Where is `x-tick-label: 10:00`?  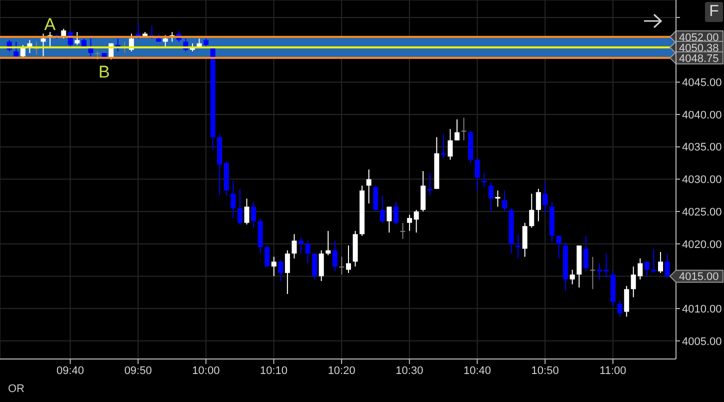
x-tick-label: 10:00 is located at coordinates (206, 370).